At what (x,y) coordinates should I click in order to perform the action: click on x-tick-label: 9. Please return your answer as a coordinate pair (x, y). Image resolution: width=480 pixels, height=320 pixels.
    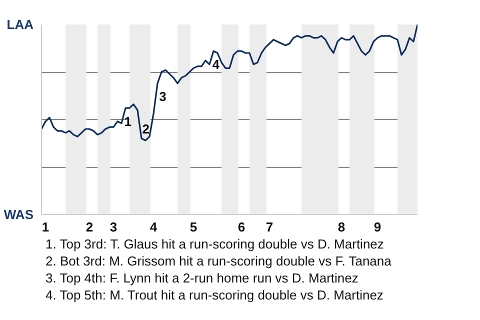
    Looking at the image, I should click on (378, 227).